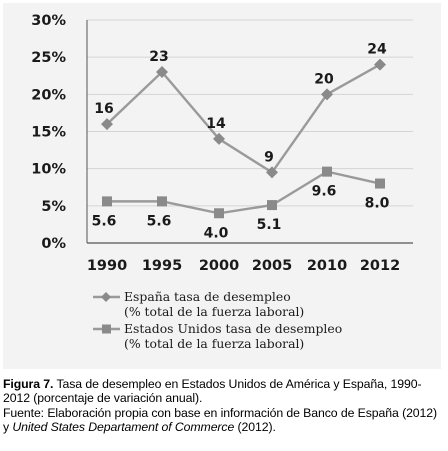 Image resolution: width=448 pixels, height=451 pixels. I want to click on x-tick-label: 2000, so click(219, 266).